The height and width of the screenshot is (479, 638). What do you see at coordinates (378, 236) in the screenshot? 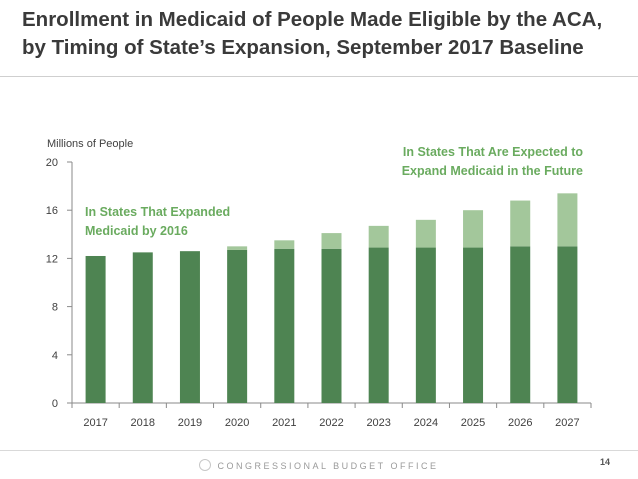
I see `bar-expected-2023` at bounding box center [378, 236].